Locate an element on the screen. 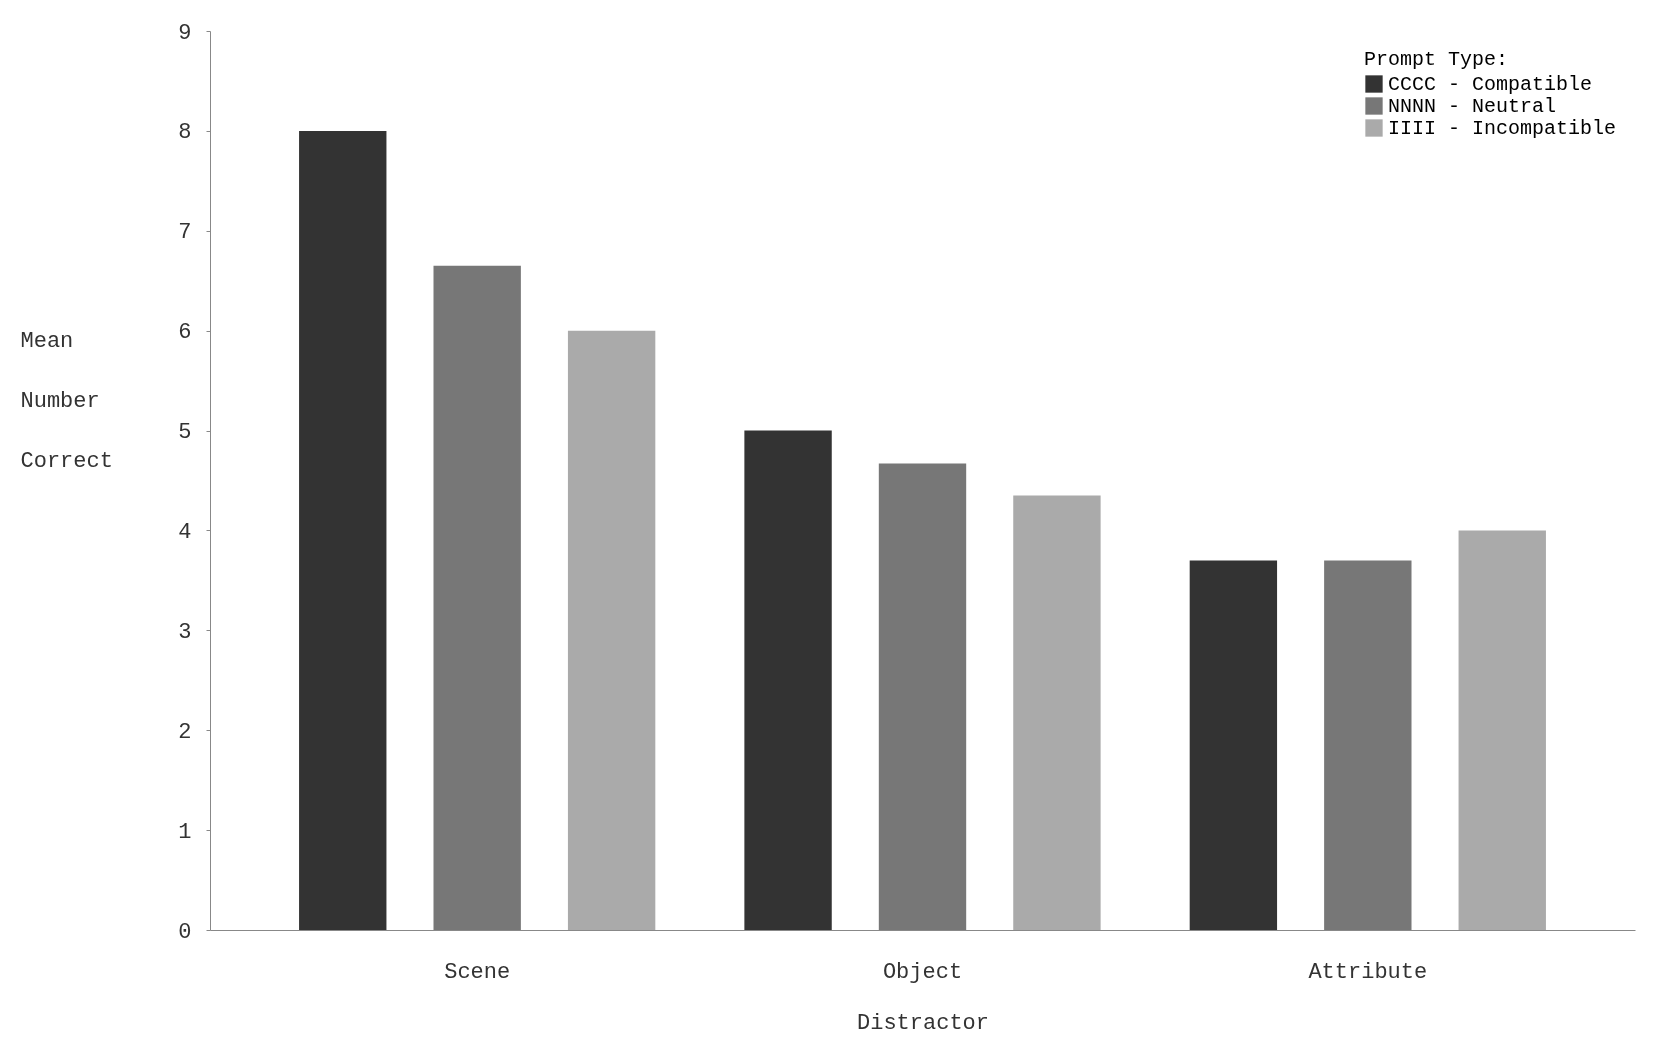  y-tick-label: 1 is located at coordinates (185, 832).